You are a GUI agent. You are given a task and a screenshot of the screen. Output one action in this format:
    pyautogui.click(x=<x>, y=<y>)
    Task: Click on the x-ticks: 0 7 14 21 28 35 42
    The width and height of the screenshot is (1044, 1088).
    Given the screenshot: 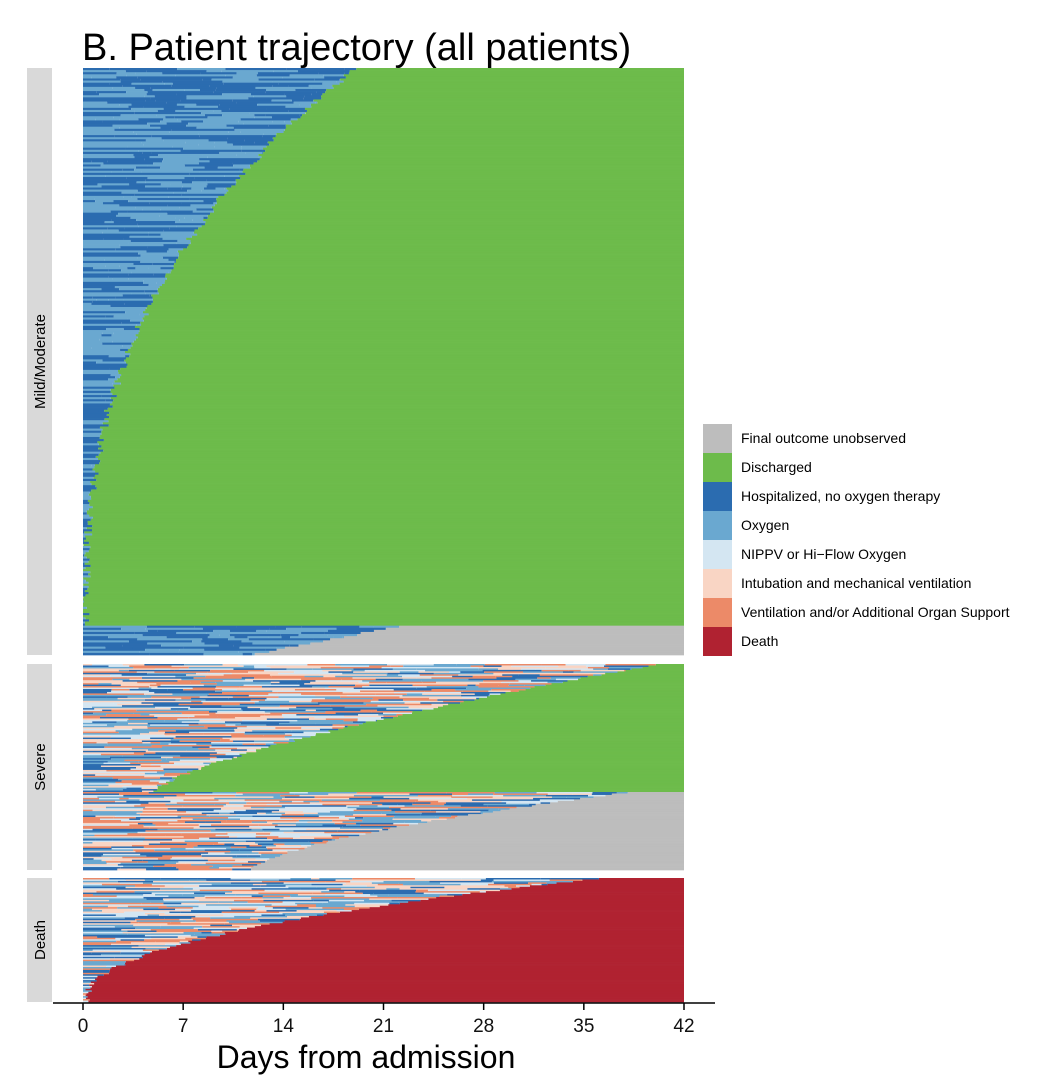 What is the action you would take?
    pyautogui.click(x=386, y=1020)
    